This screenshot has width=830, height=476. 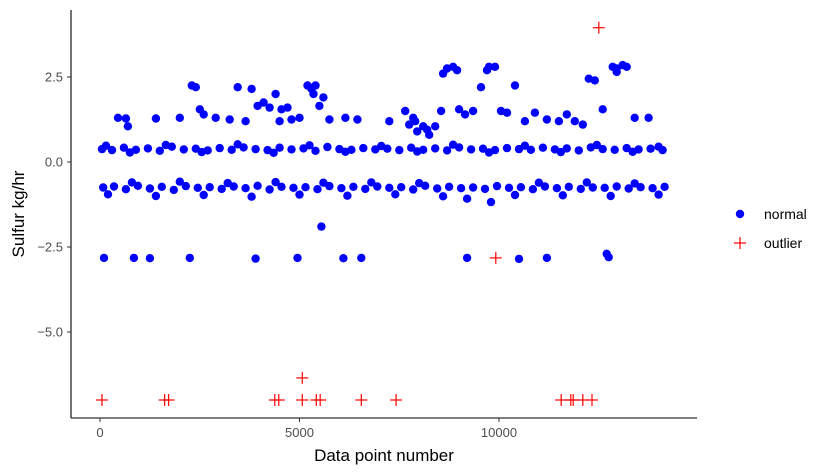 I want to click on y-tick-label: −2.5, so click(x=50, y=247).